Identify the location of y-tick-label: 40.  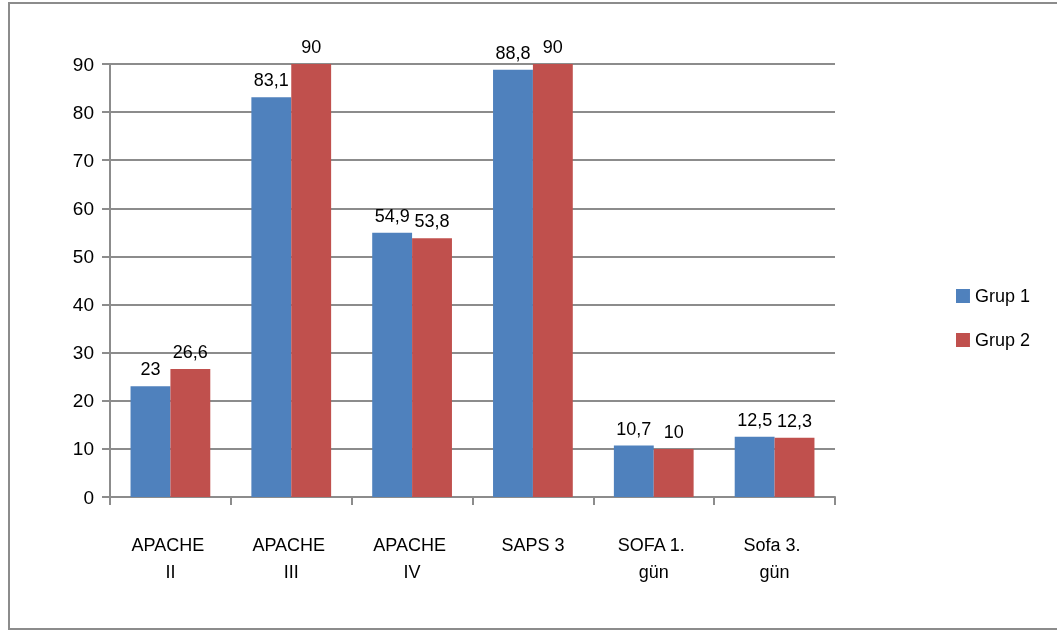
(83, 305).